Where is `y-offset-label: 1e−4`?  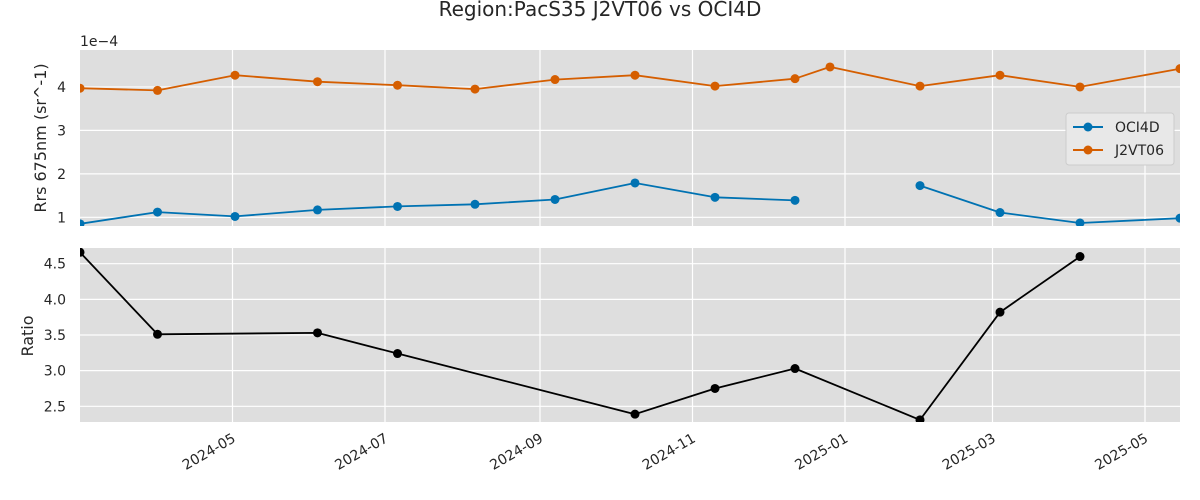
y-offset-label: 1e−4 is located at coordinates (99, 42).